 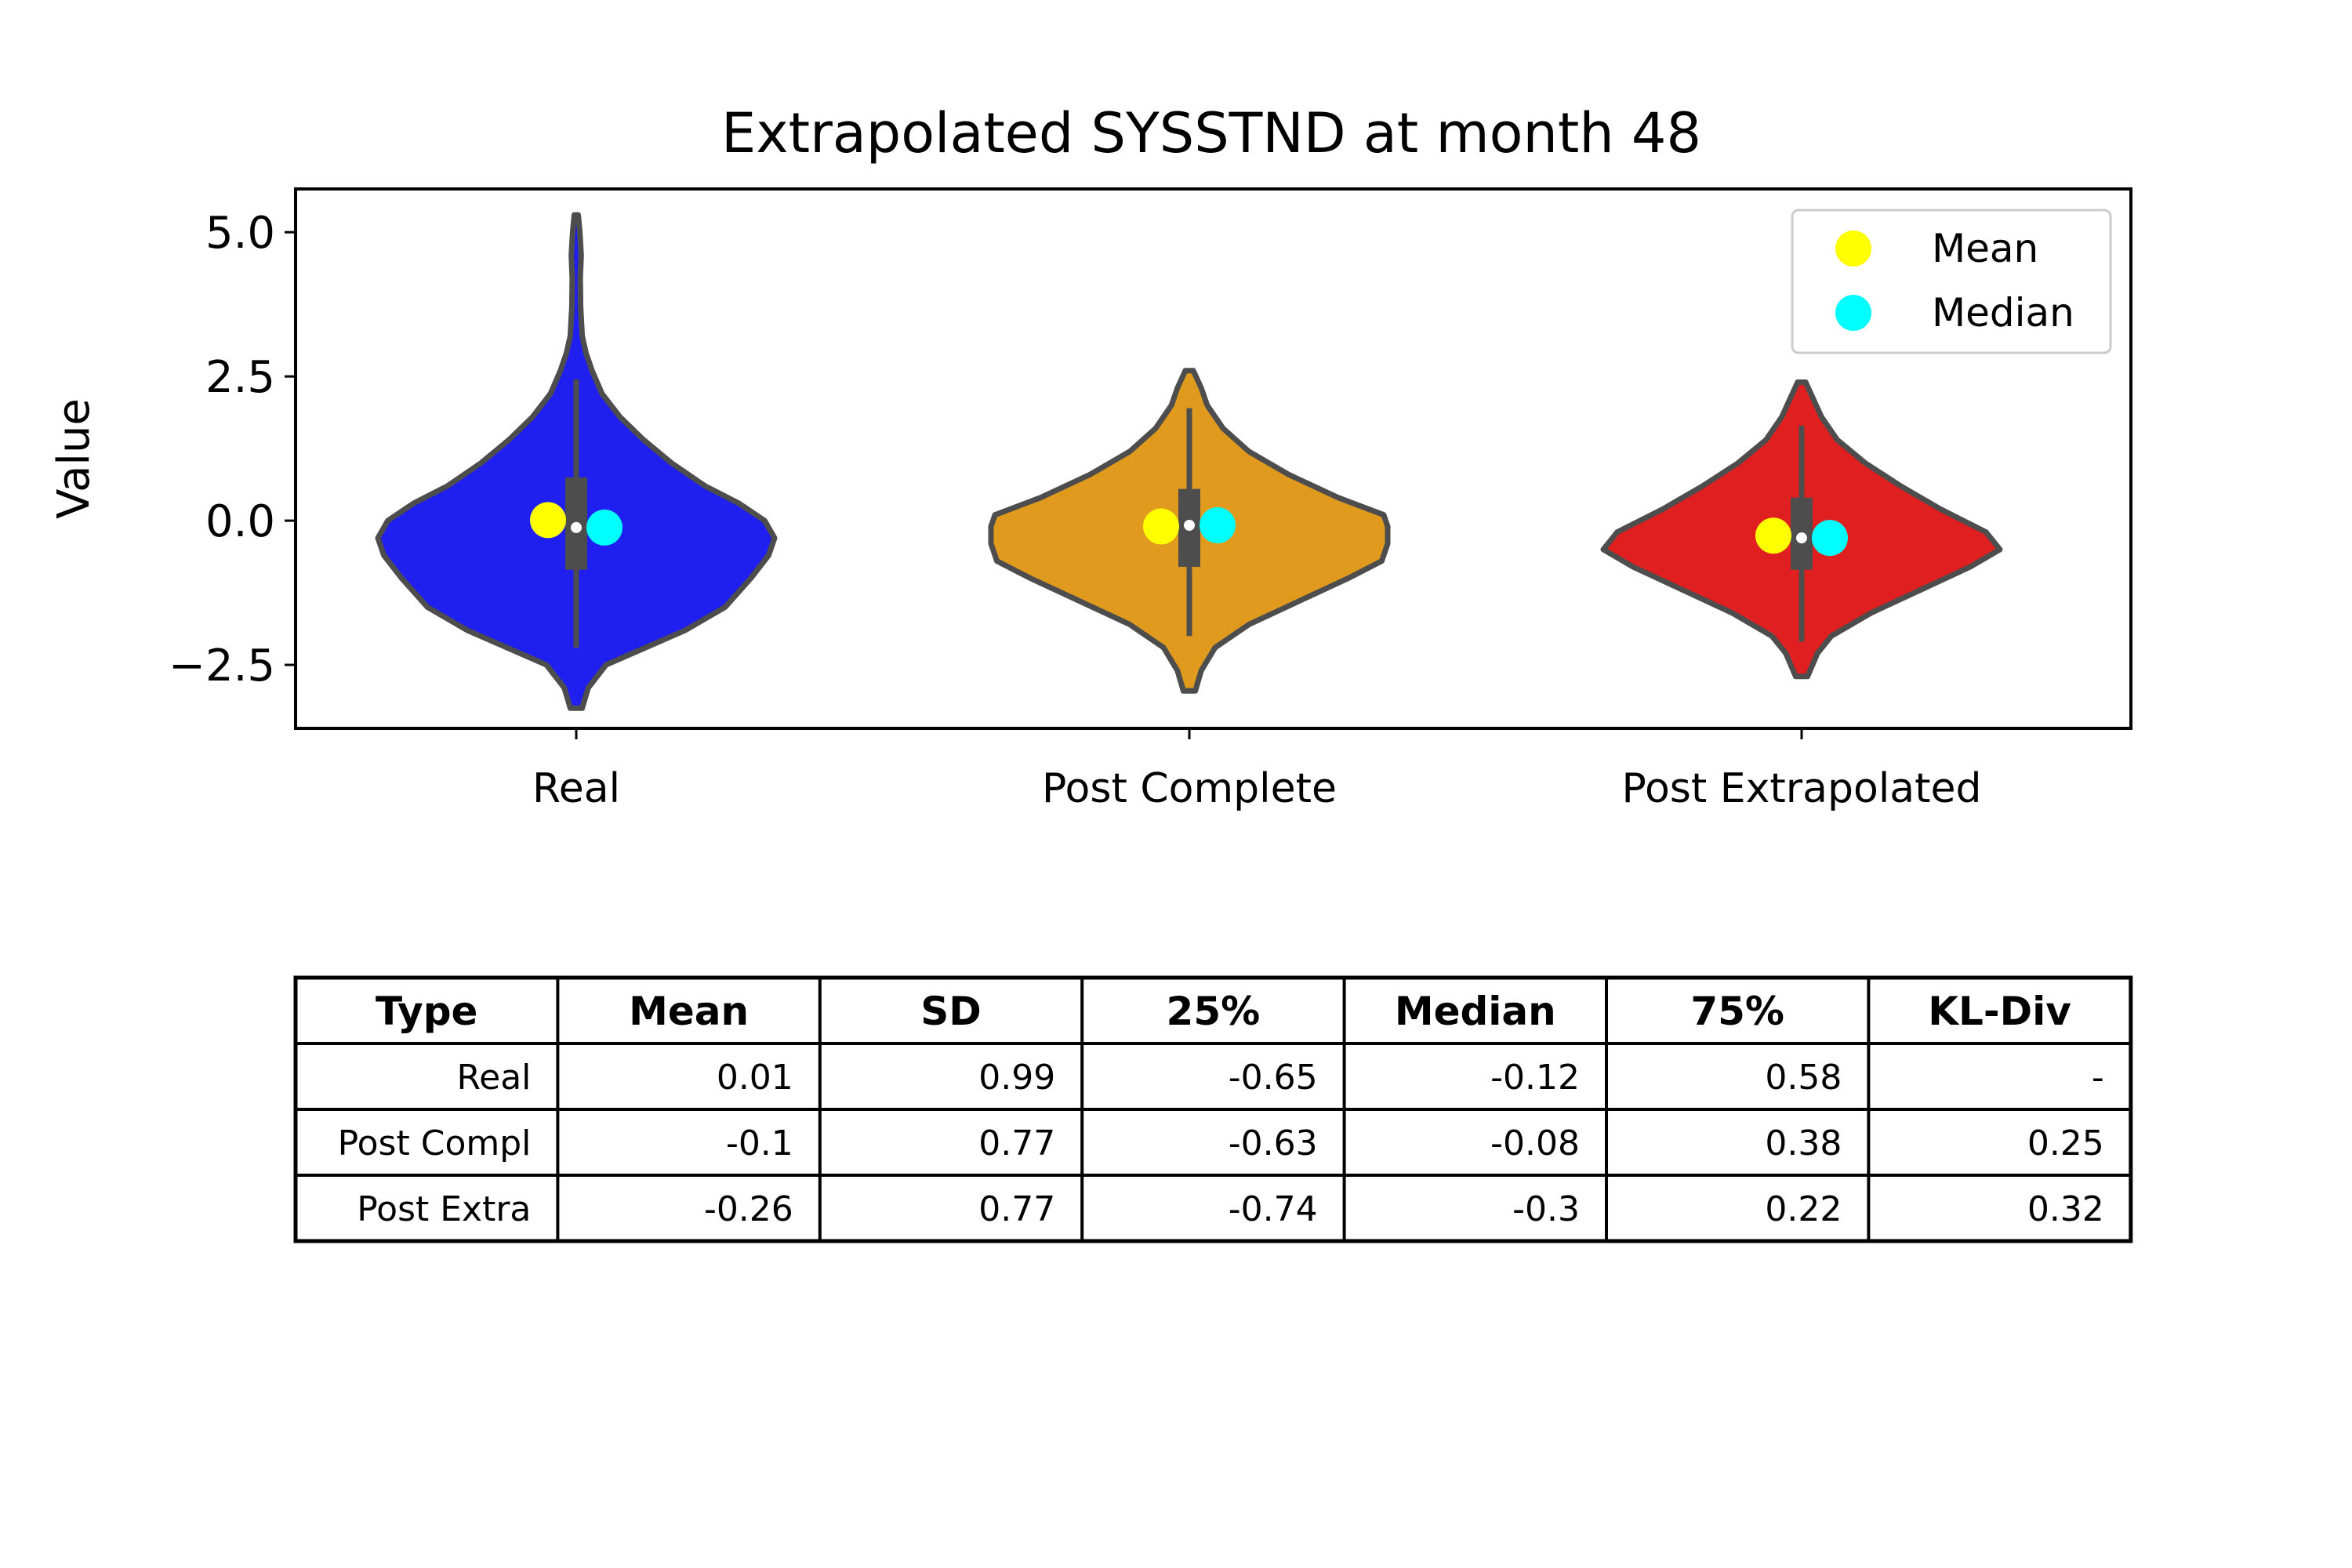 What do you see at coordinates (755, 1078) in the screenshot?
I see `table-cell: 0.01` at bounding box center [755, 1078].